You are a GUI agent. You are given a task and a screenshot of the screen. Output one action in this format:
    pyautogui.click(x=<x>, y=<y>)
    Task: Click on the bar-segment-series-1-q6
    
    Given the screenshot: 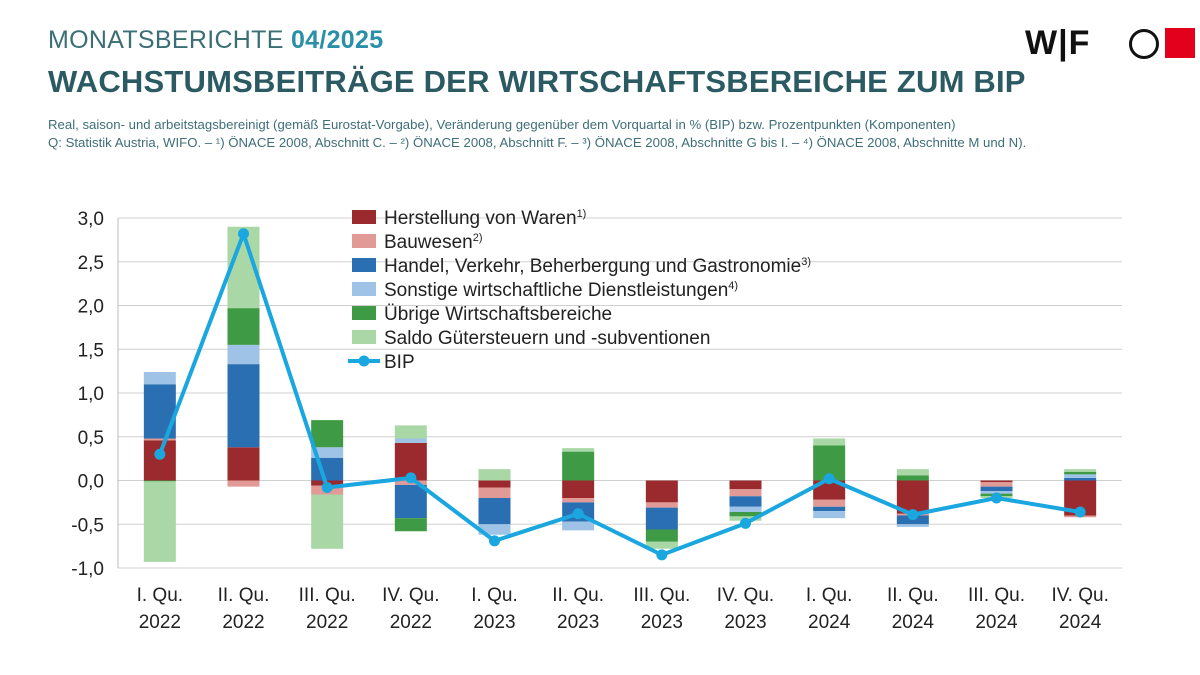 What is the action you would take?
    pyautogui.click(x=661, y=505)
    